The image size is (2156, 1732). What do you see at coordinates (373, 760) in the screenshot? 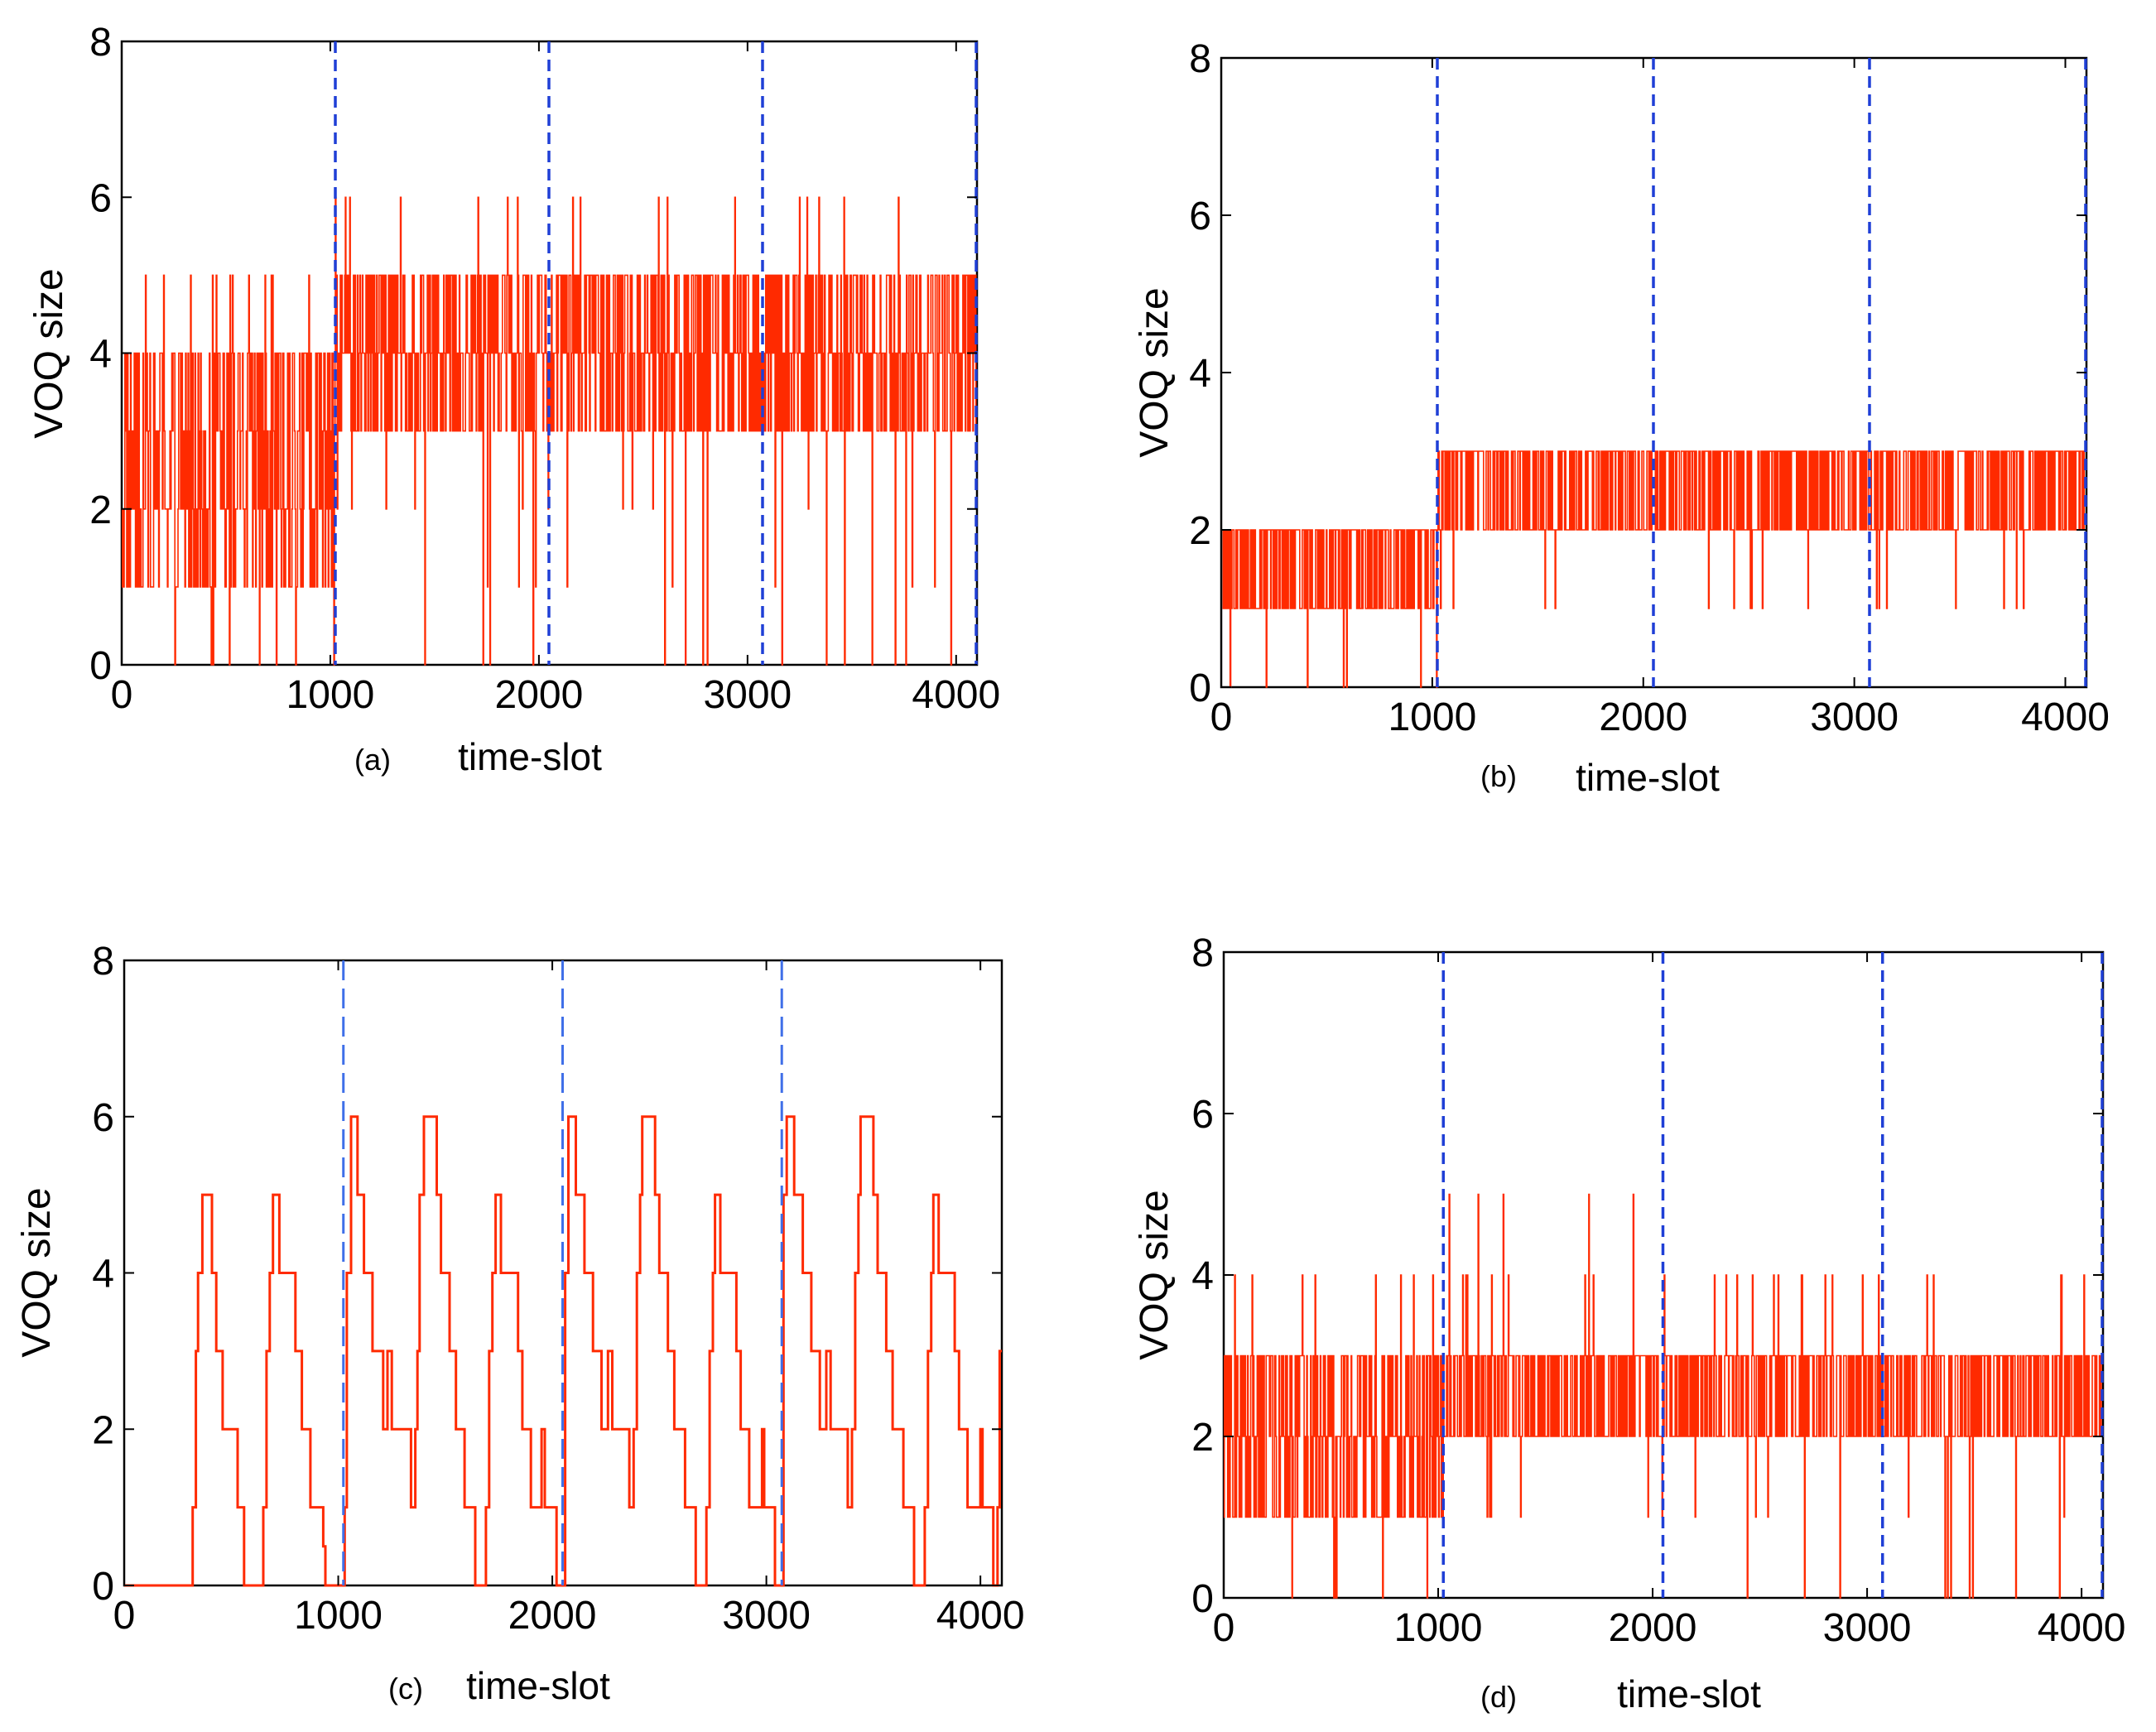
I see `panel-label: (a)` at bounding box center [373, 760].